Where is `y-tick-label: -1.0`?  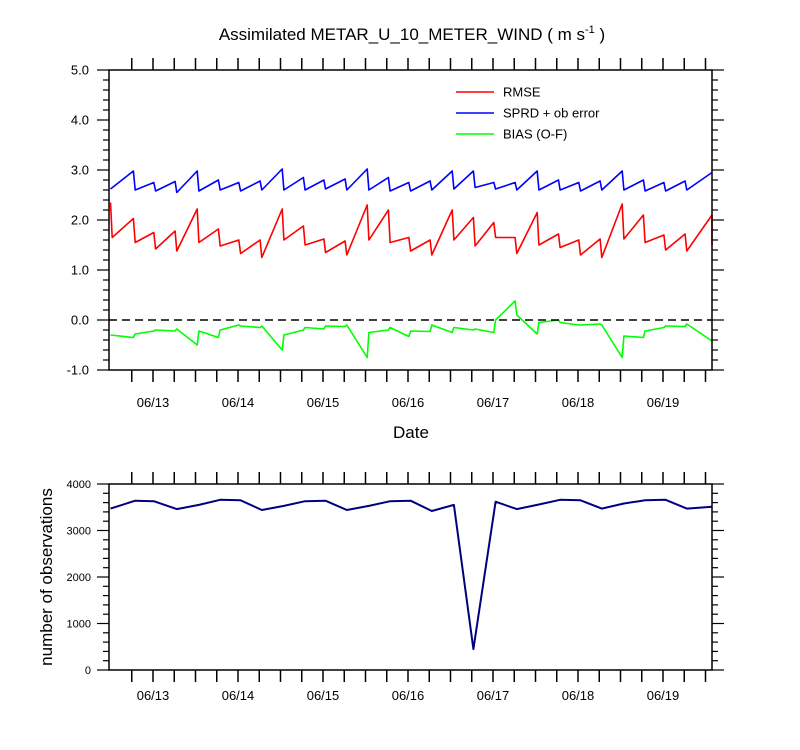
y-tick-label: -1.0 is located at coordinates (78, 370).